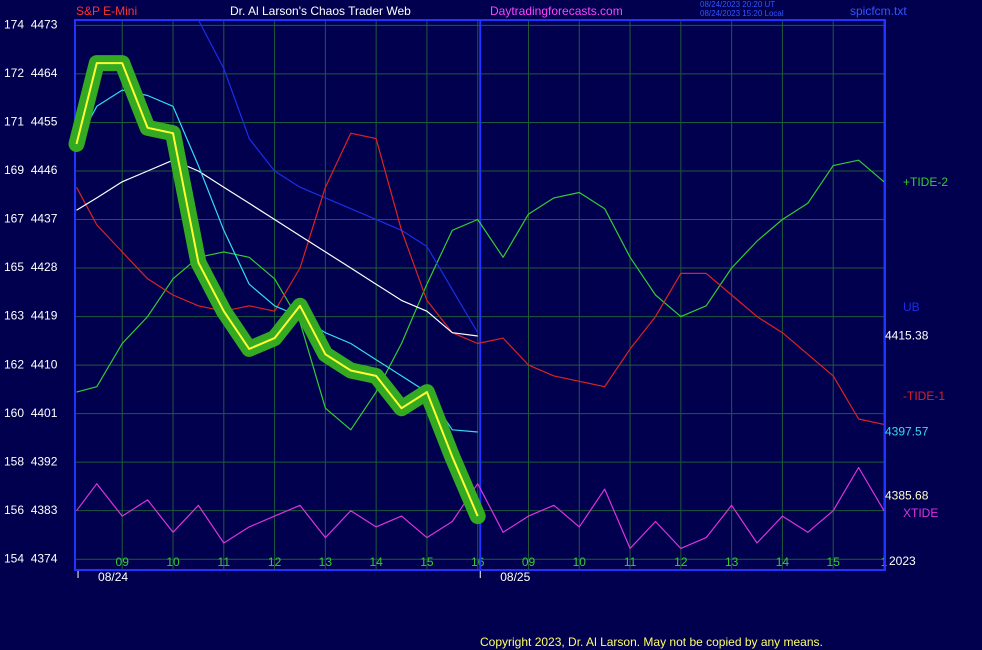  I want to click on date-label: 08/24, so click(113, 577).